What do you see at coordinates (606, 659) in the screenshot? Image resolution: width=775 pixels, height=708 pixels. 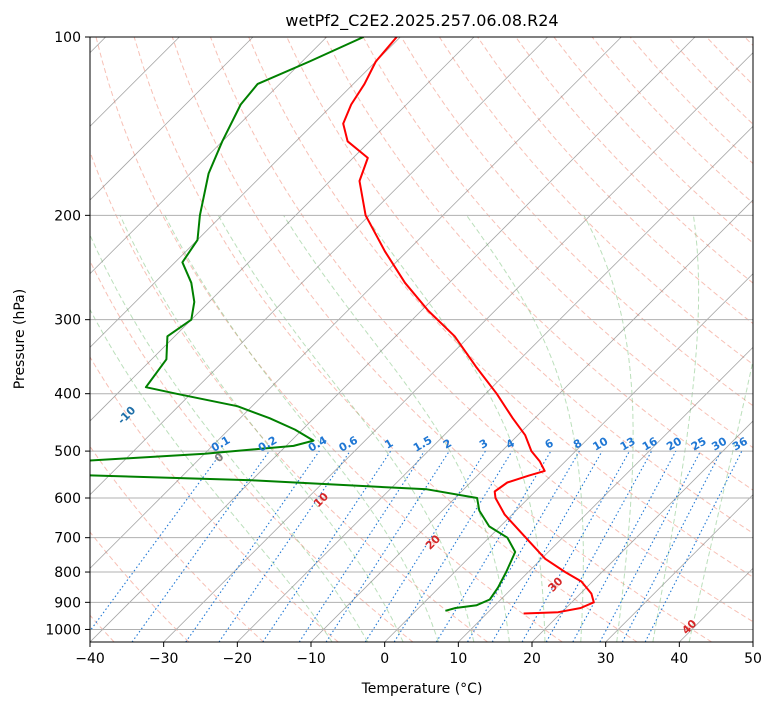 I see `x-tick-label: 30` at bounding box center [606, 659].